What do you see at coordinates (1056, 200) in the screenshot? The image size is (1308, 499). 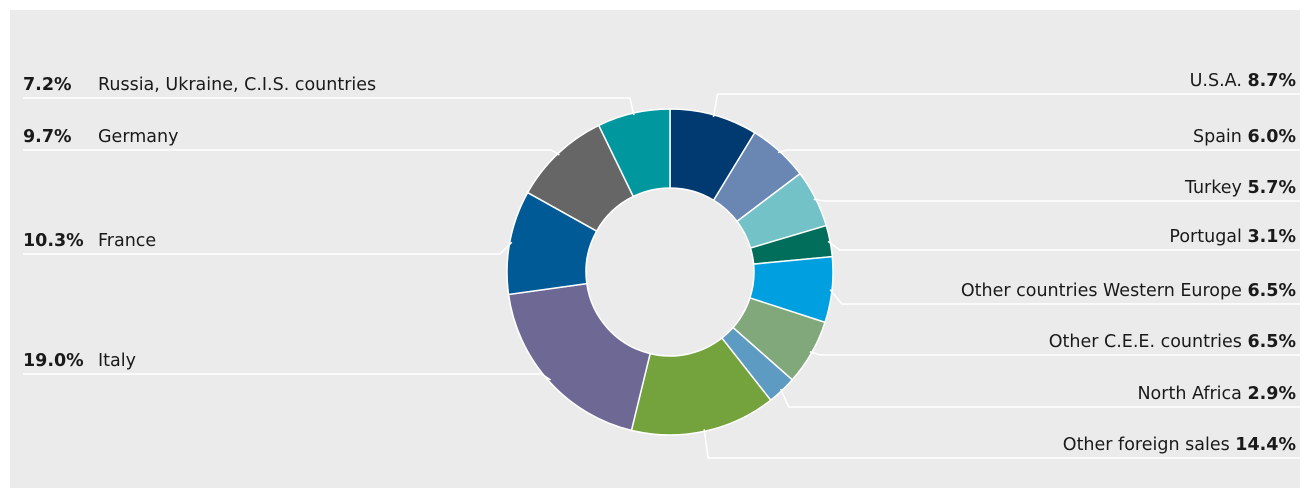 I see `leader-line-turkey` at bounding box center [1056, 200].